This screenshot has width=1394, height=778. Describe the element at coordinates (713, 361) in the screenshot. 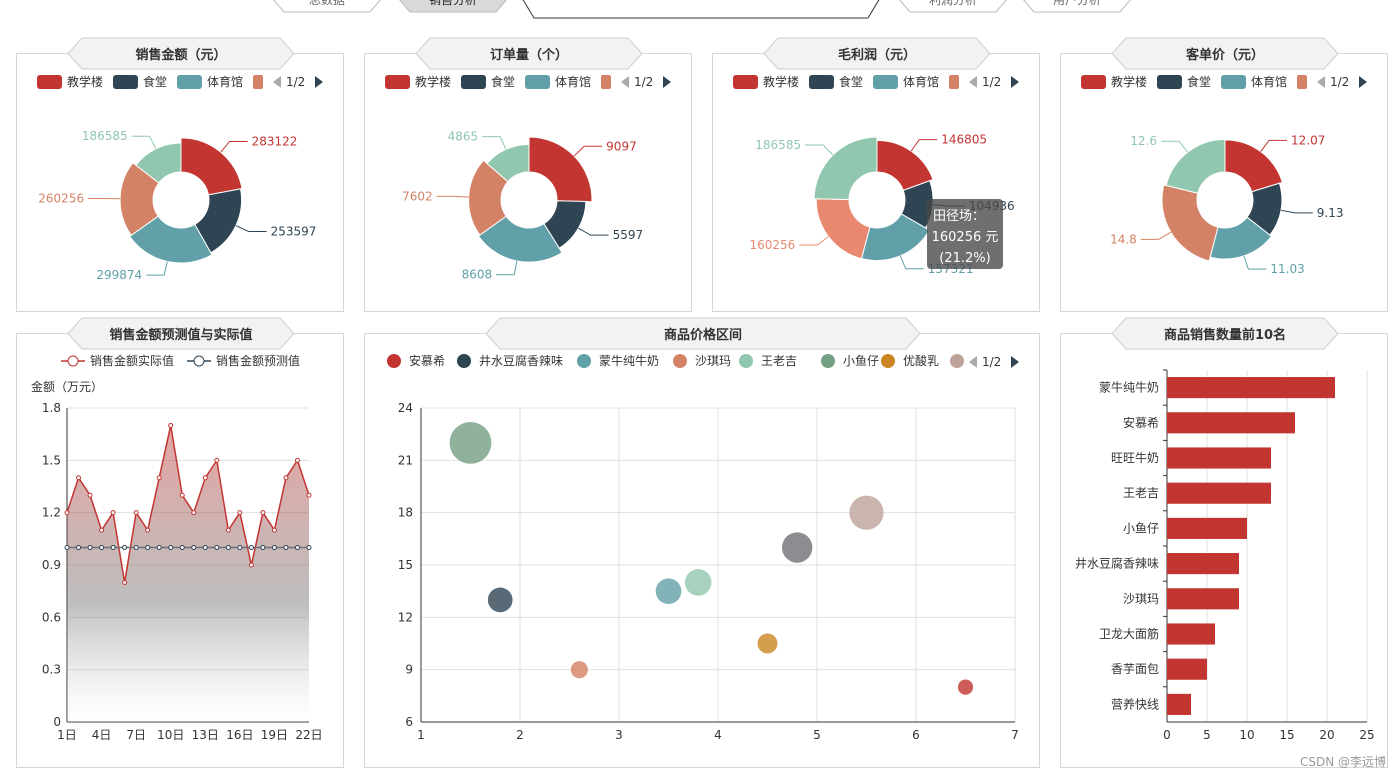

I see `legend-label: 沙琪玛` at that location.